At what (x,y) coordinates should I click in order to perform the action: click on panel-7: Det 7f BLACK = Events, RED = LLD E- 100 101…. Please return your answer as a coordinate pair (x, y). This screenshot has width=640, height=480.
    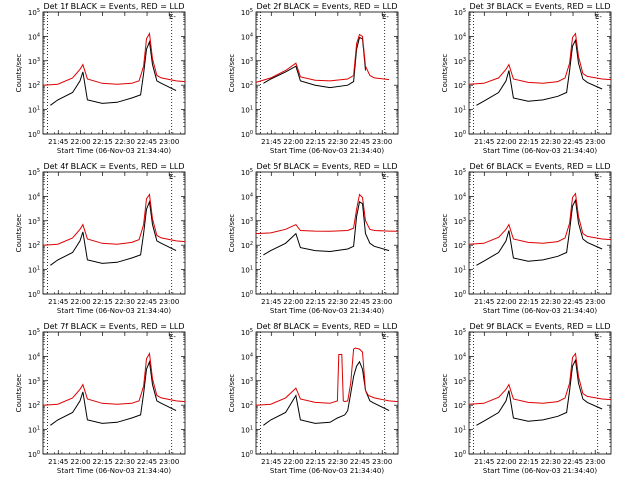
    Looking at the image, I should click on (100, 398).